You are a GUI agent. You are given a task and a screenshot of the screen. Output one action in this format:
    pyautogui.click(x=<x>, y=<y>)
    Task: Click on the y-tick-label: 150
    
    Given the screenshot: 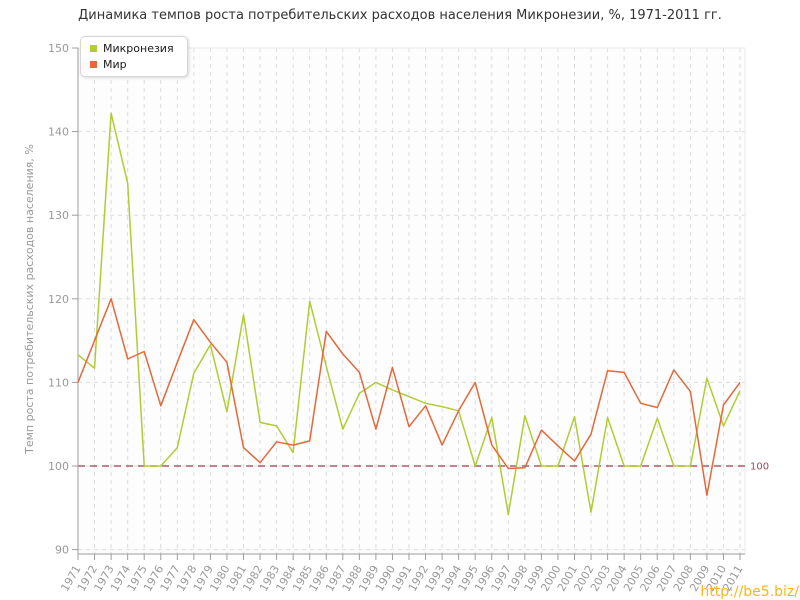 What is the action you would take?
    pyautogui.click(x=58, y=48)
    